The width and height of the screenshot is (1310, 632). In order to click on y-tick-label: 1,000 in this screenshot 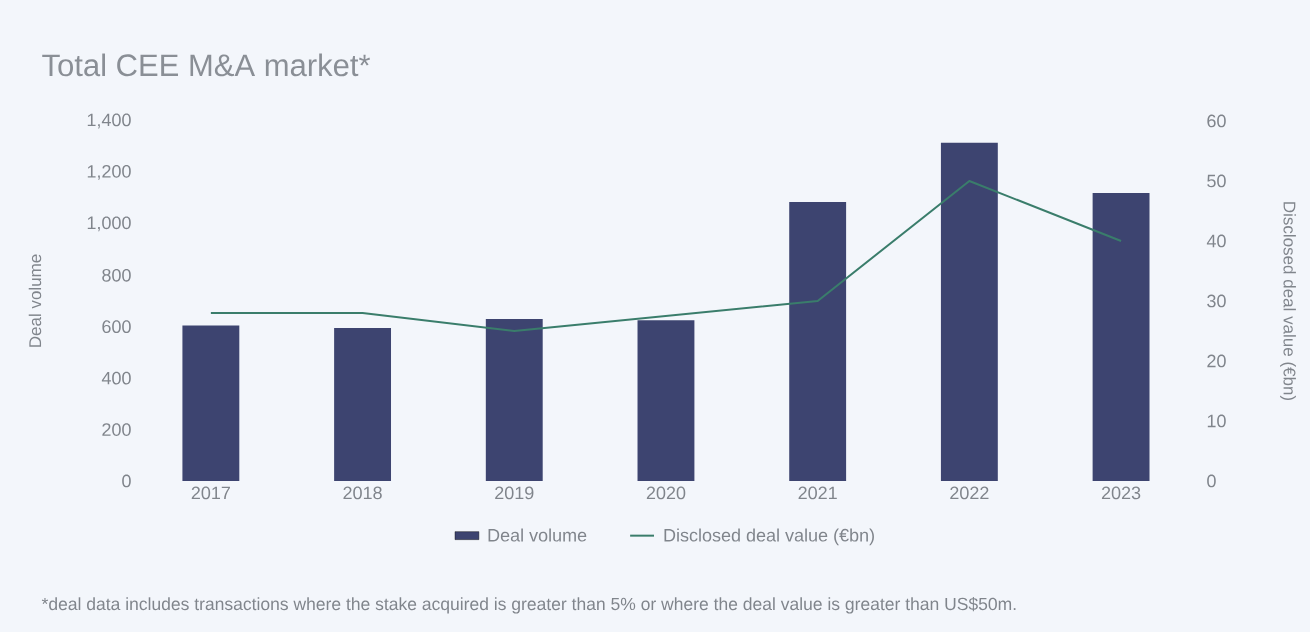, I will do `click(109, 224)`.